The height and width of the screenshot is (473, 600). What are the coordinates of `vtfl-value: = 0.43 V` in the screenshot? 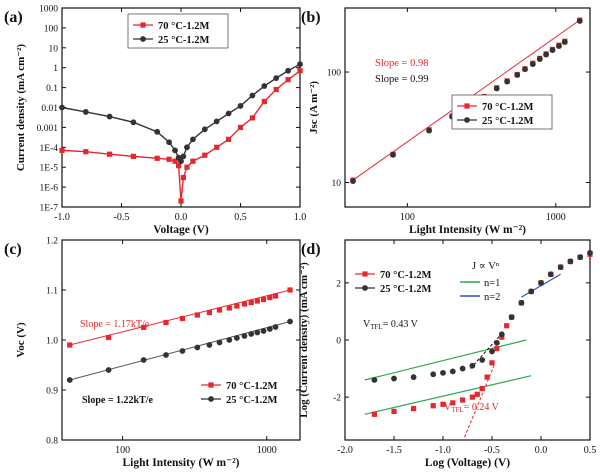 It's located at (401, 324).